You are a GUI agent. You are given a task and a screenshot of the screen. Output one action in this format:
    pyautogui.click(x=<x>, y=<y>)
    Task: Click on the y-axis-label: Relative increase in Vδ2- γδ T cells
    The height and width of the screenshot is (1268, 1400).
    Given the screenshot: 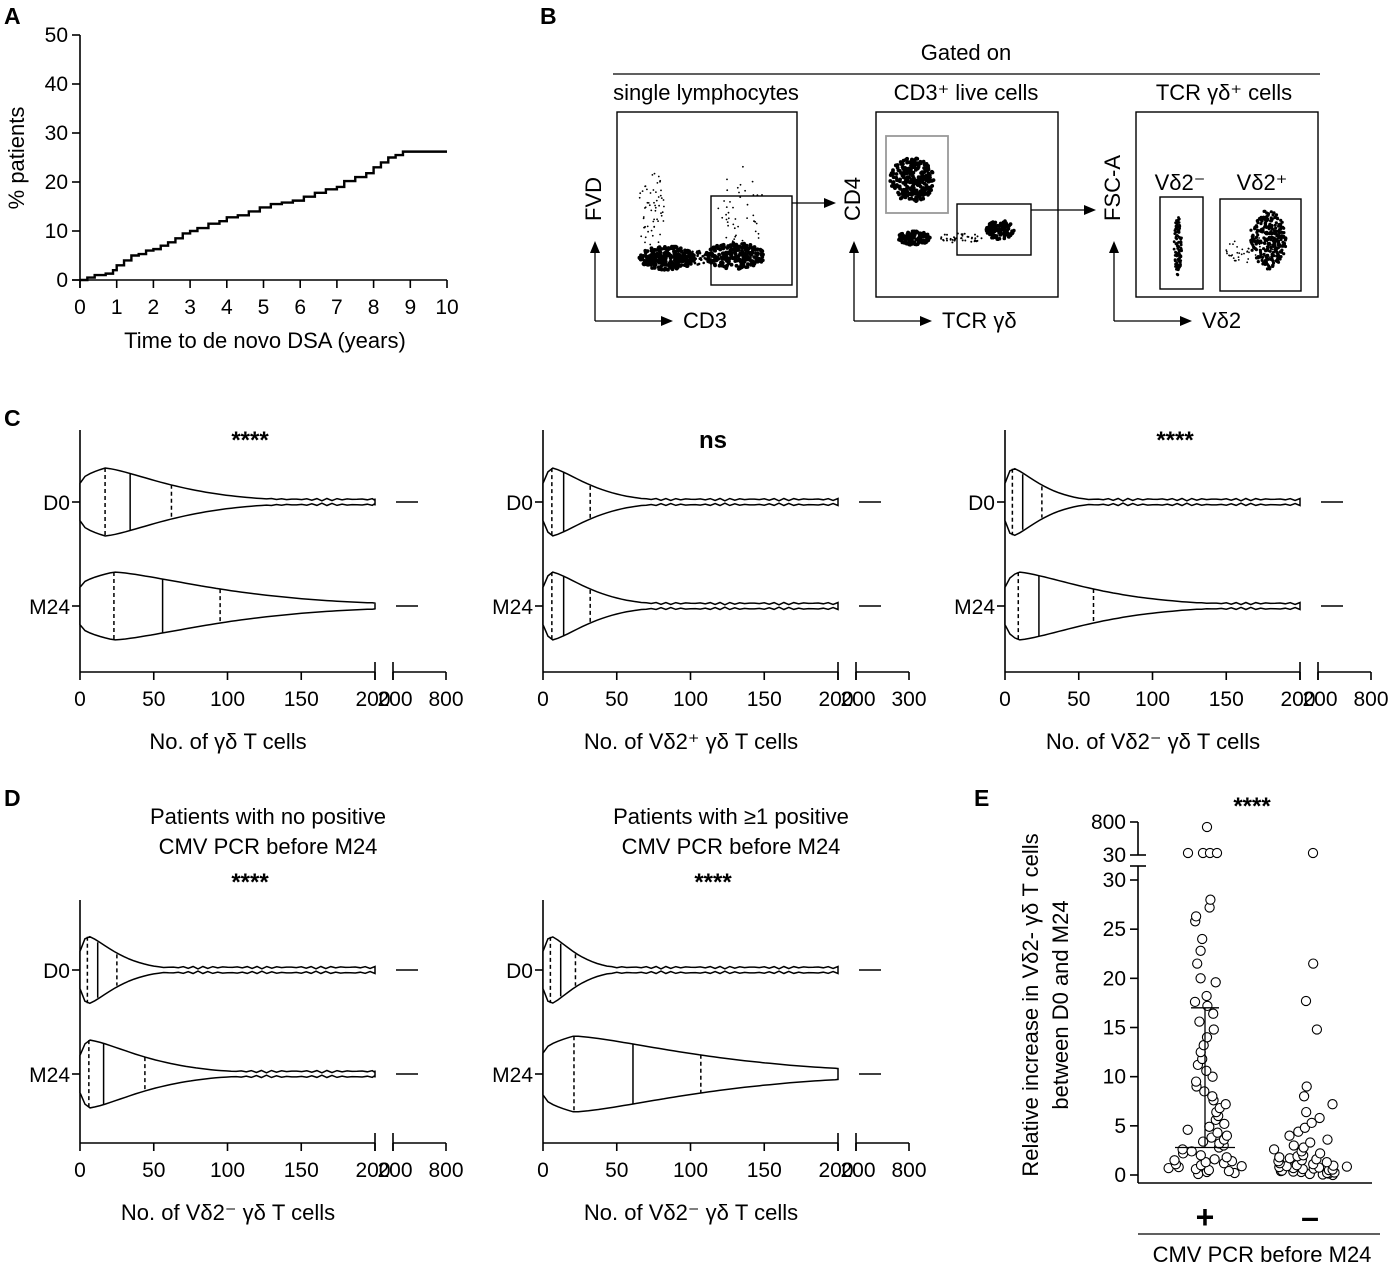 What is the action you would take?
    pyautogui.click(x=1030, y=1004)
    